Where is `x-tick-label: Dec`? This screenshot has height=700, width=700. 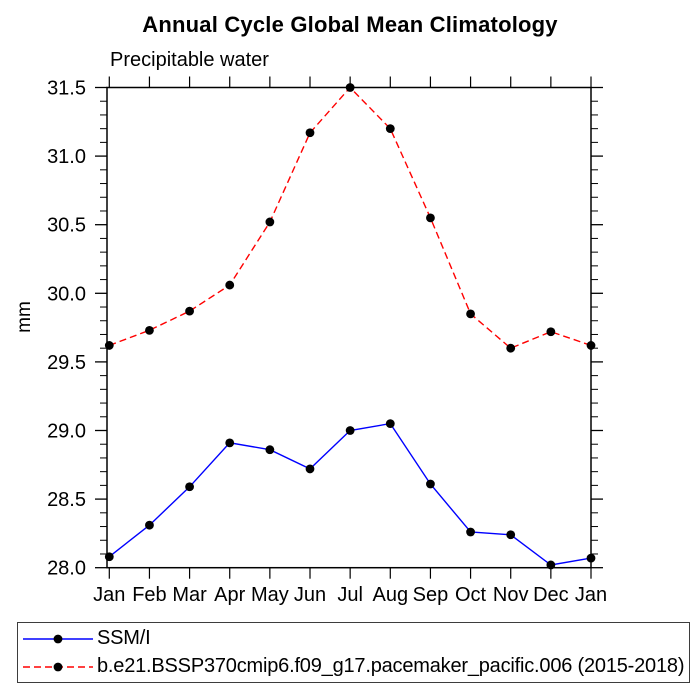 x-tick-label: Dec is located at coordinates (551, 595).